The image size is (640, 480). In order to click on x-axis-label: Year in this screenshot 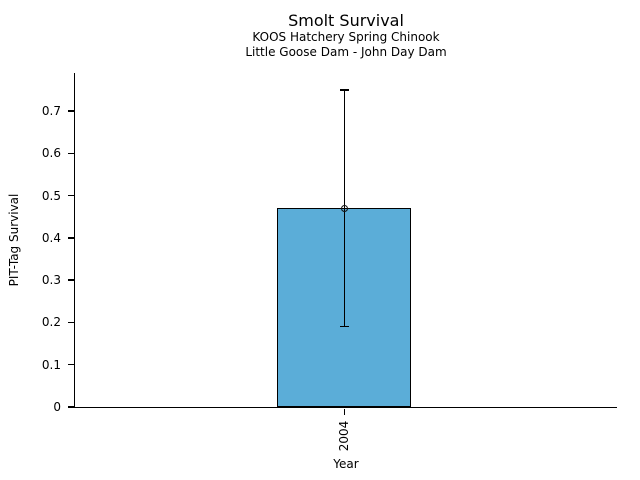, I will do `click(346, 464)`.